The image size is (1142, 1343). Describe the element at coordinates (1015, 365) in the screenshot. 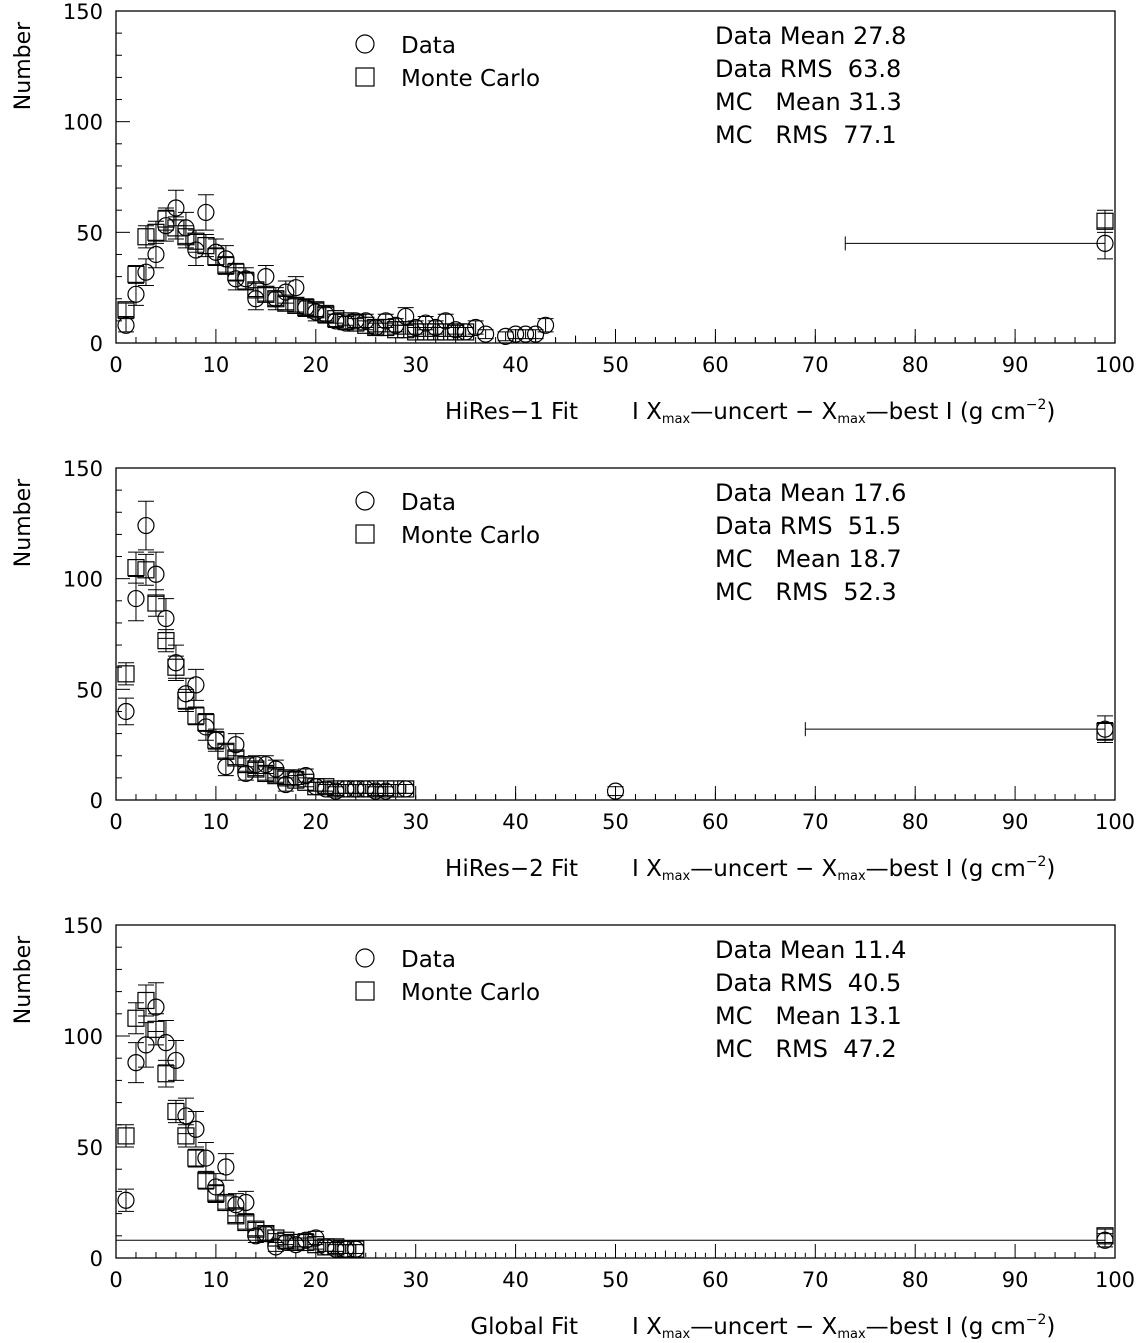

I see `x-tick-label: 90` at that location.